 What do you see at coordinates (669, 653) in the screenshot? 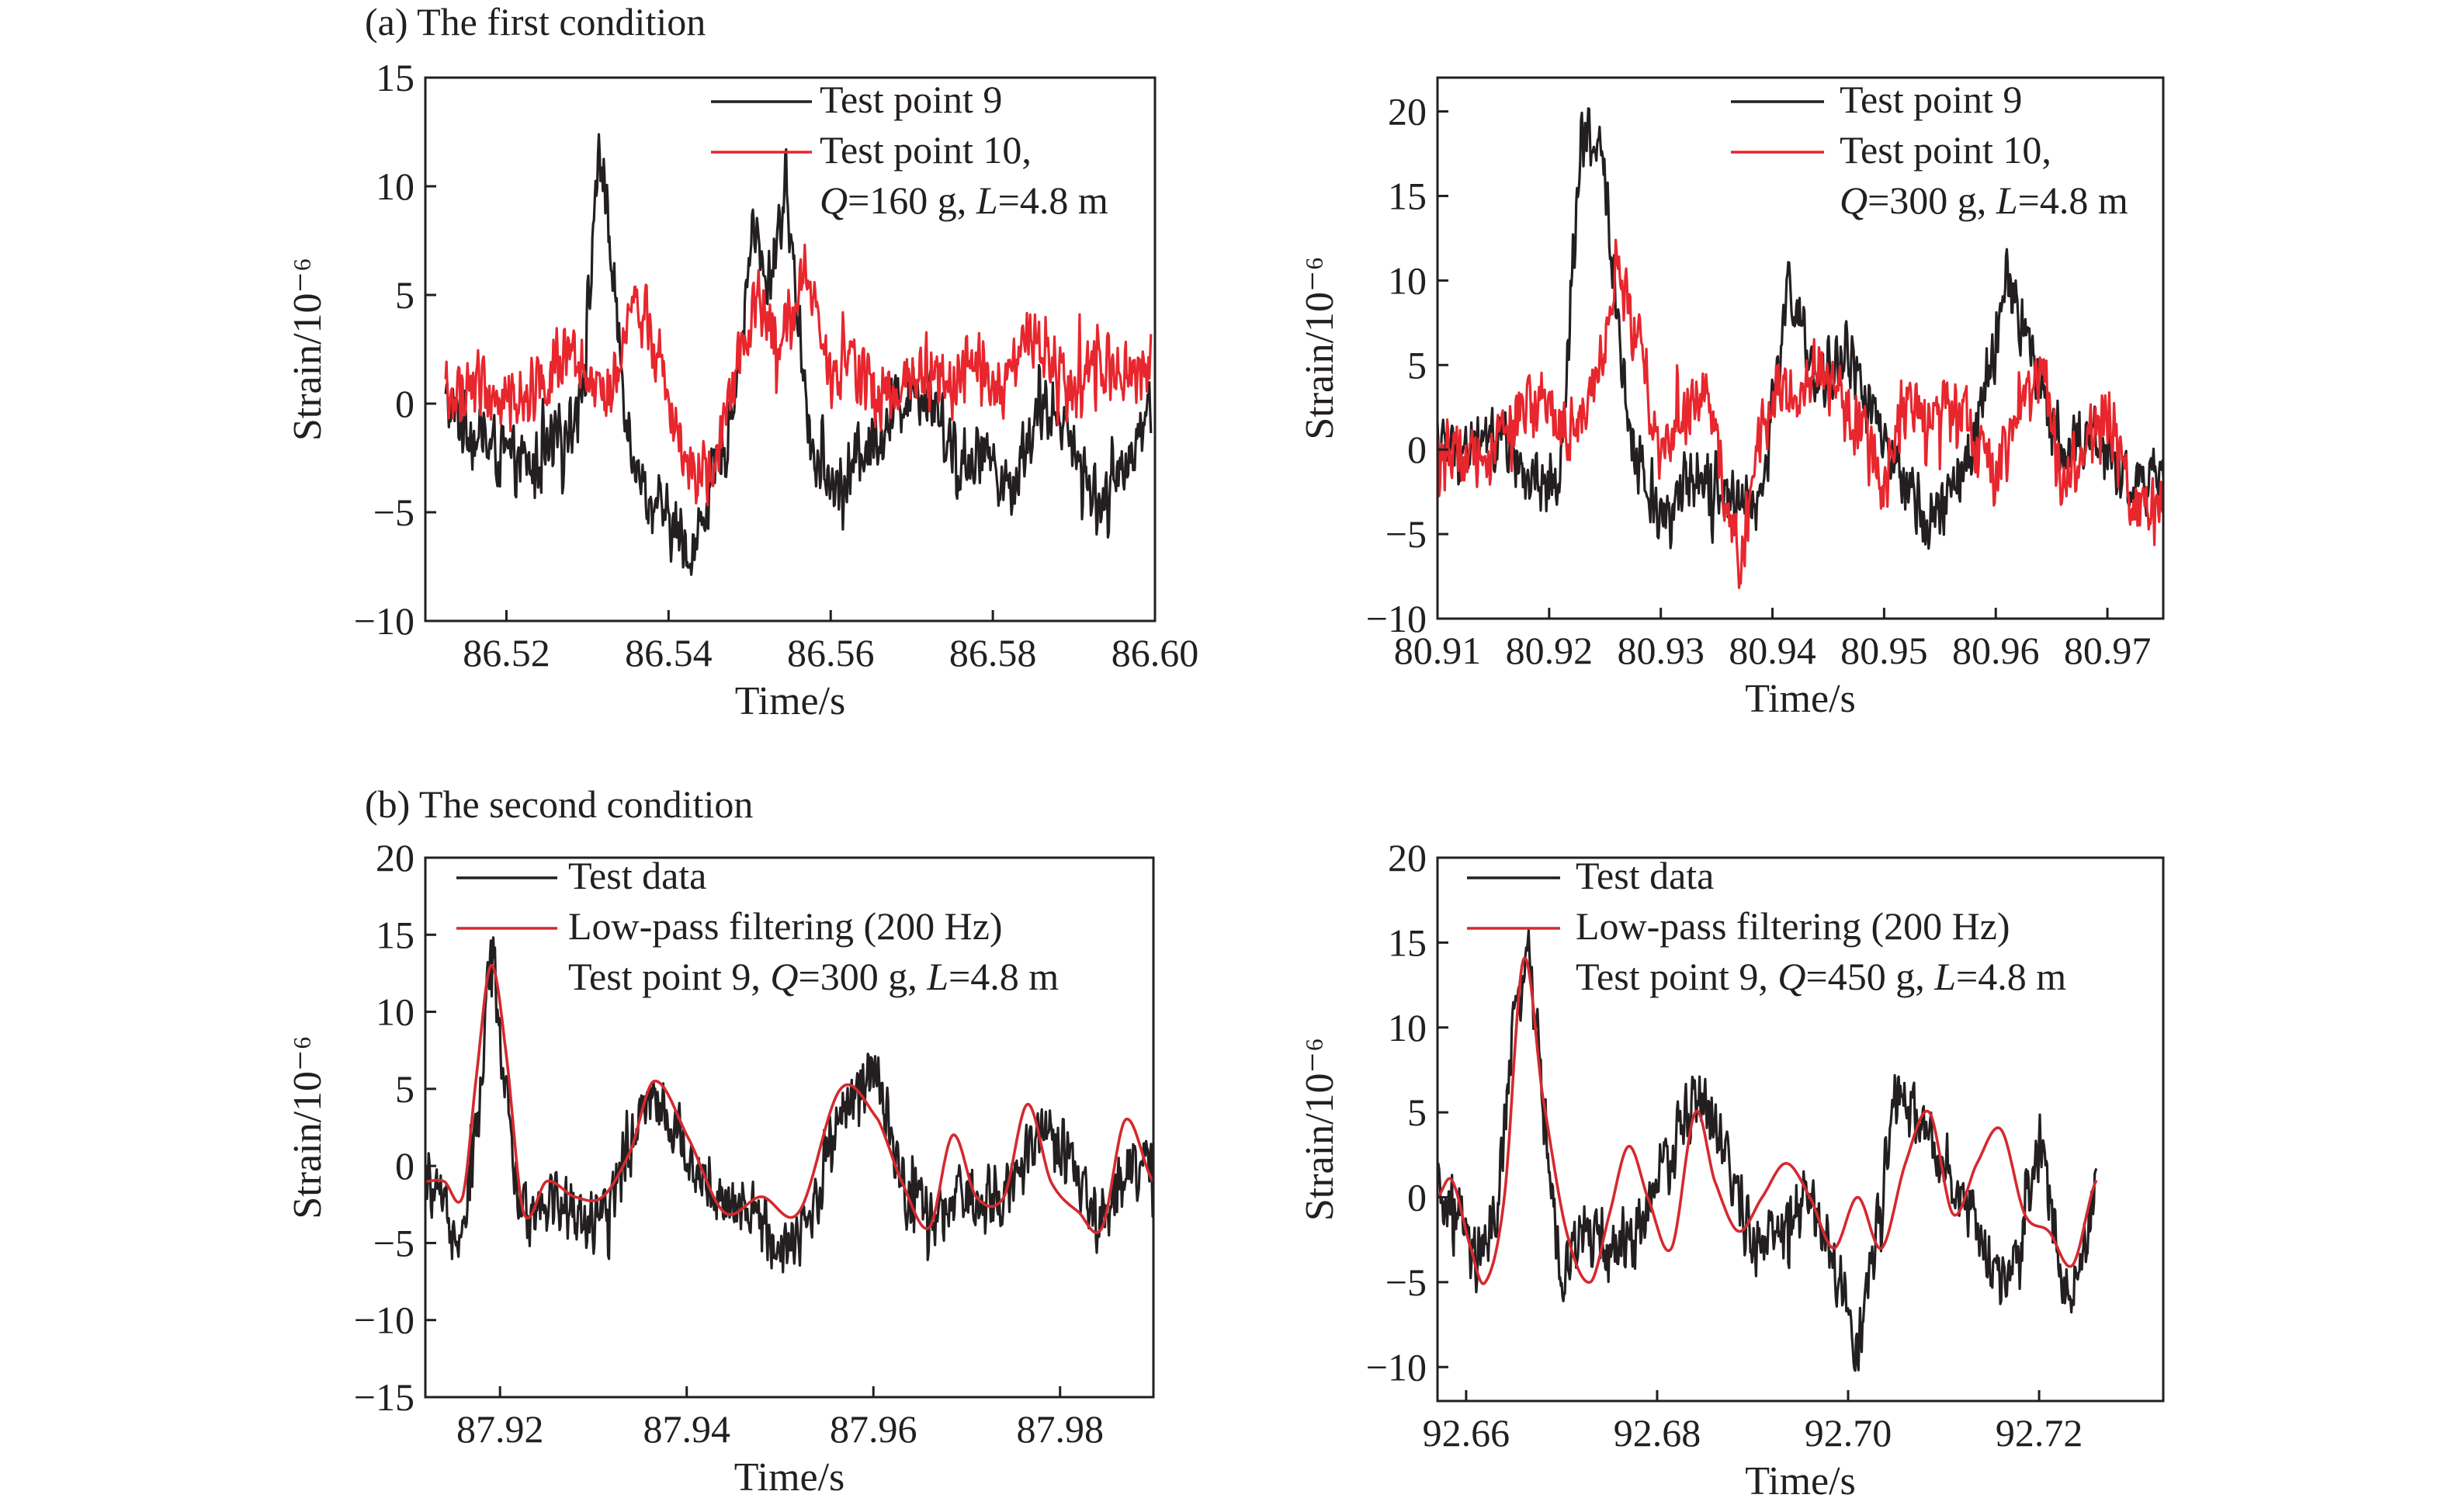
I see `x-tick-label: 86.54` at bounding box center [669, 653].